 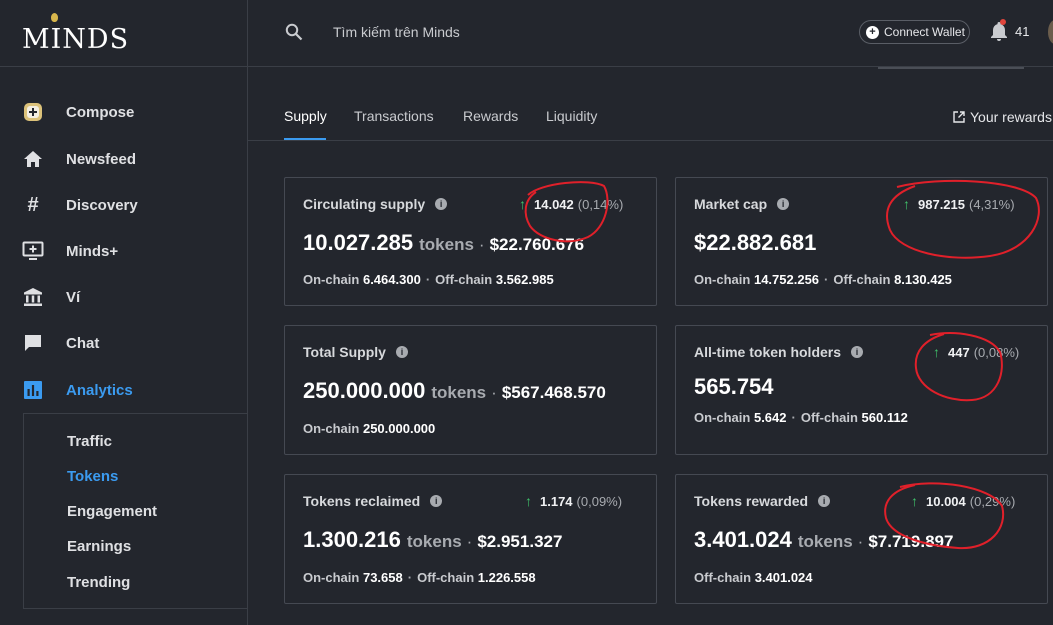 I want to click on bell-icon, so click(x=999, y=33).